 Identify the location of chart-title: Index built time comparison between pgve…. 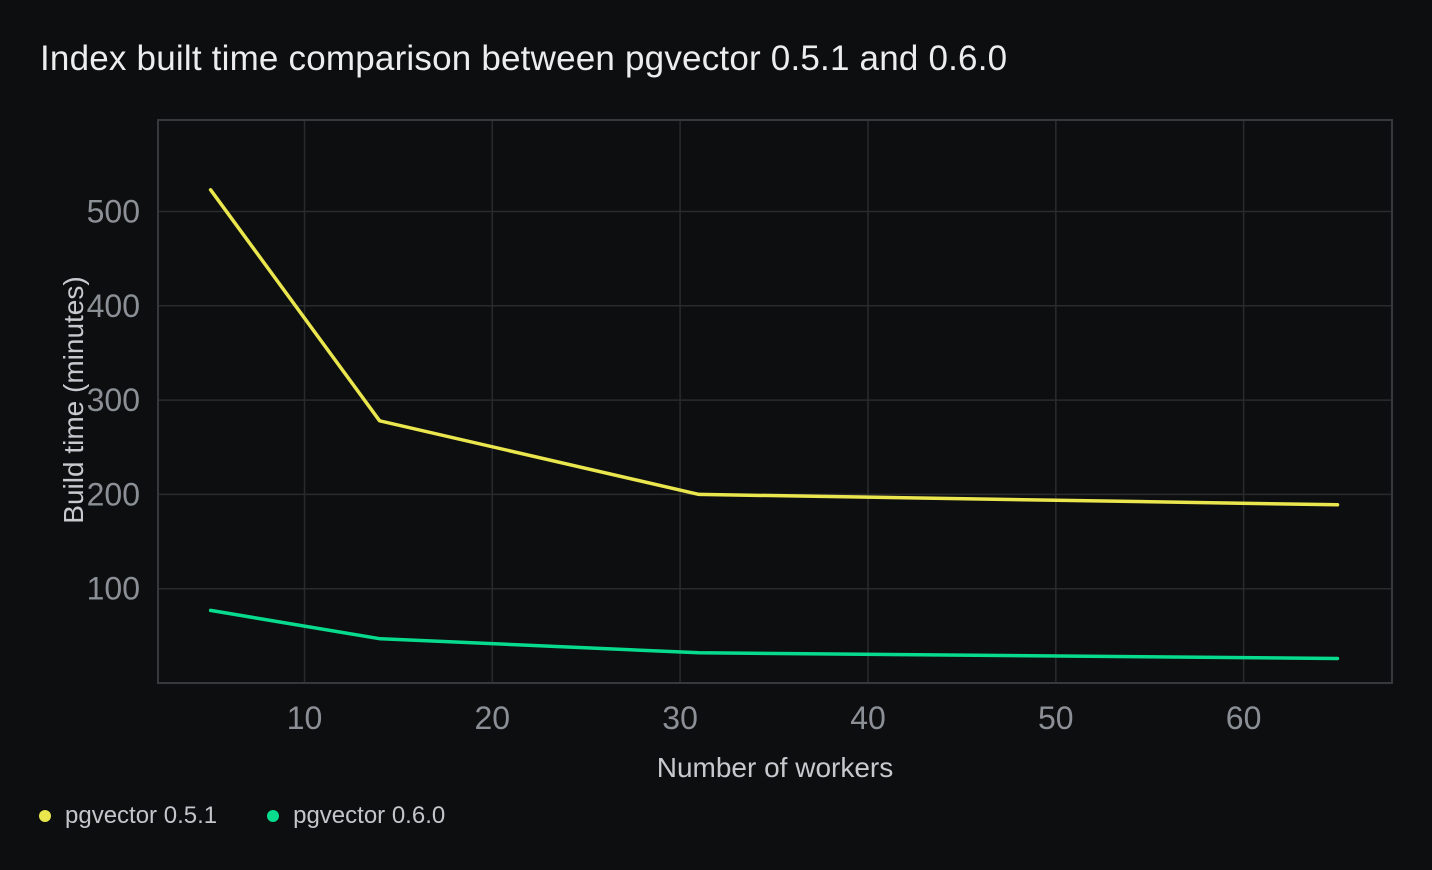
(524, 58).